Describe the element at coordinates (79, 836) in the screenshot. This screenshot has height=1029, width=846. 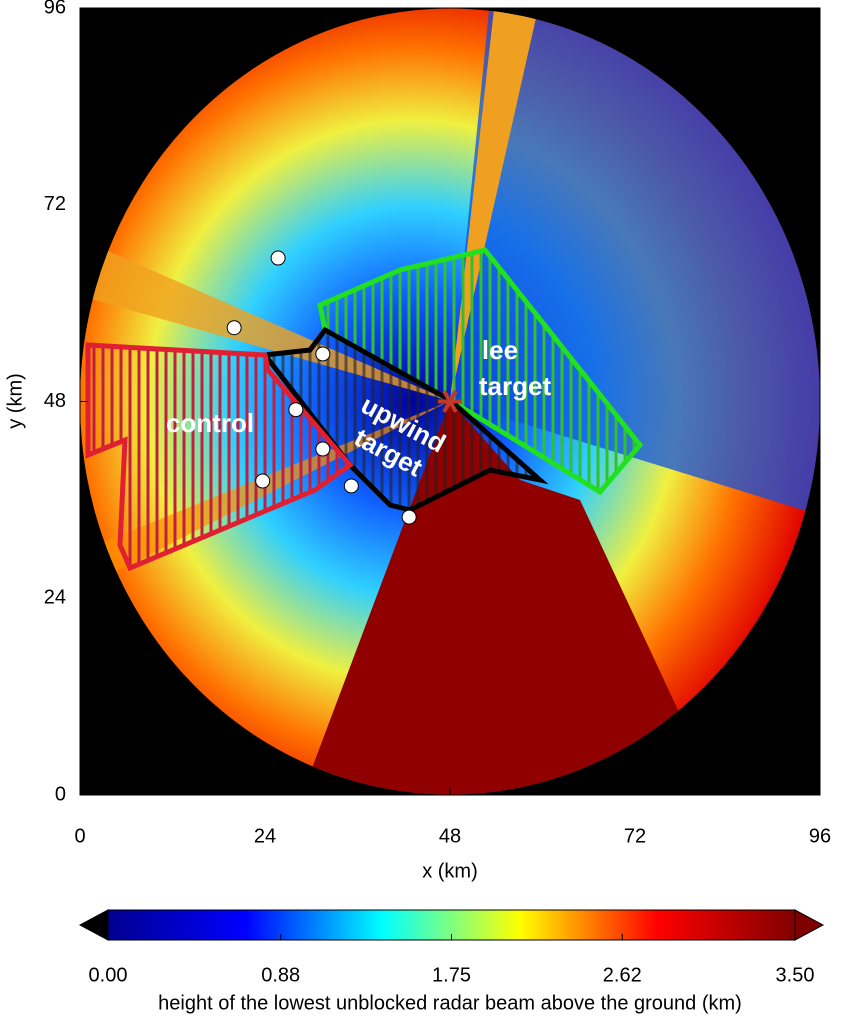
I see `x-tick-label: 0` at that location.